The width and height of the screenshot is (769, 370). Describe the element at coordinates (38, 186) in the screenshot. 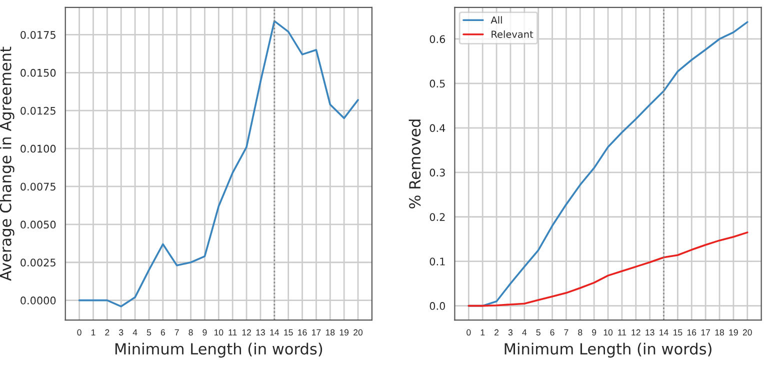

I see `y-tick-label: 0.0075` at that location.